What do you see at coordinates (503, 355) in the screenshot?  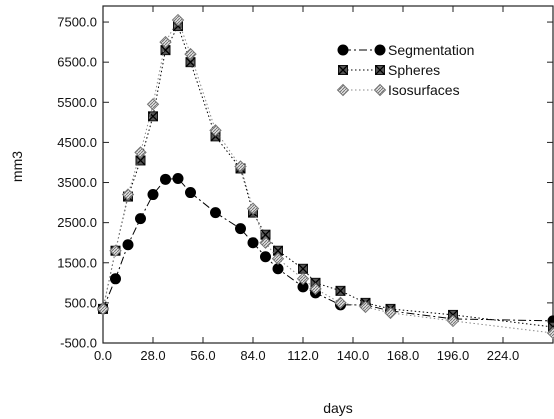 I see `x-tick-label: 224.0` at bounding box center [503, 355].